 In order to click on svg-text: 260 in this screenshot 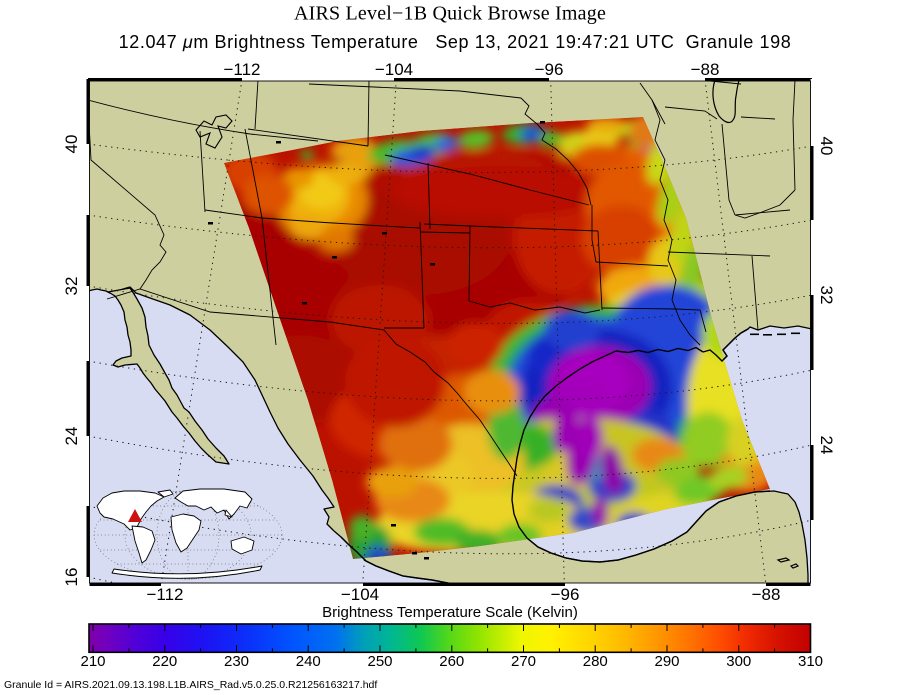, I will do `click(451, 661)`.